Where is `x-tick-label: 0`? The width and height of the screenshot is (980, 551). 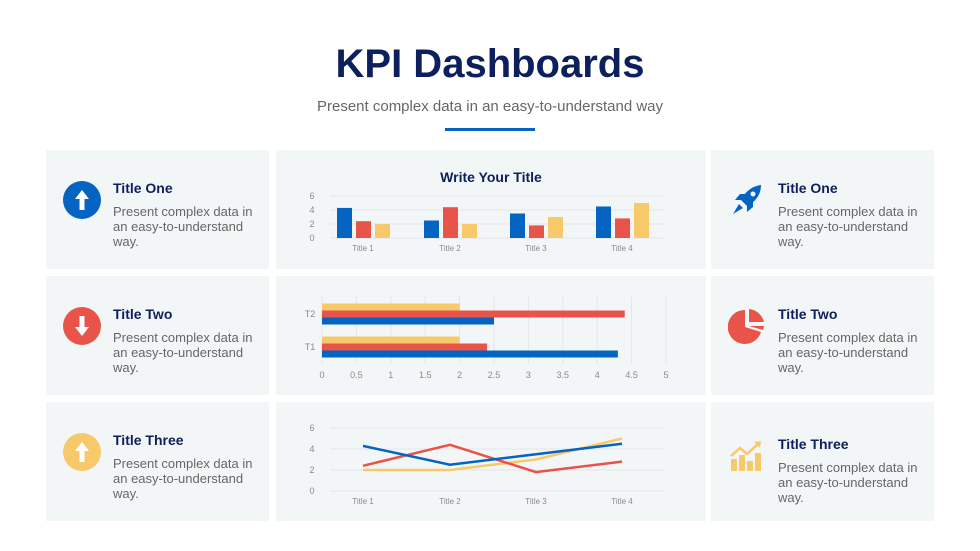
x-tick-label: 0 is located at coordinates (321, 375).